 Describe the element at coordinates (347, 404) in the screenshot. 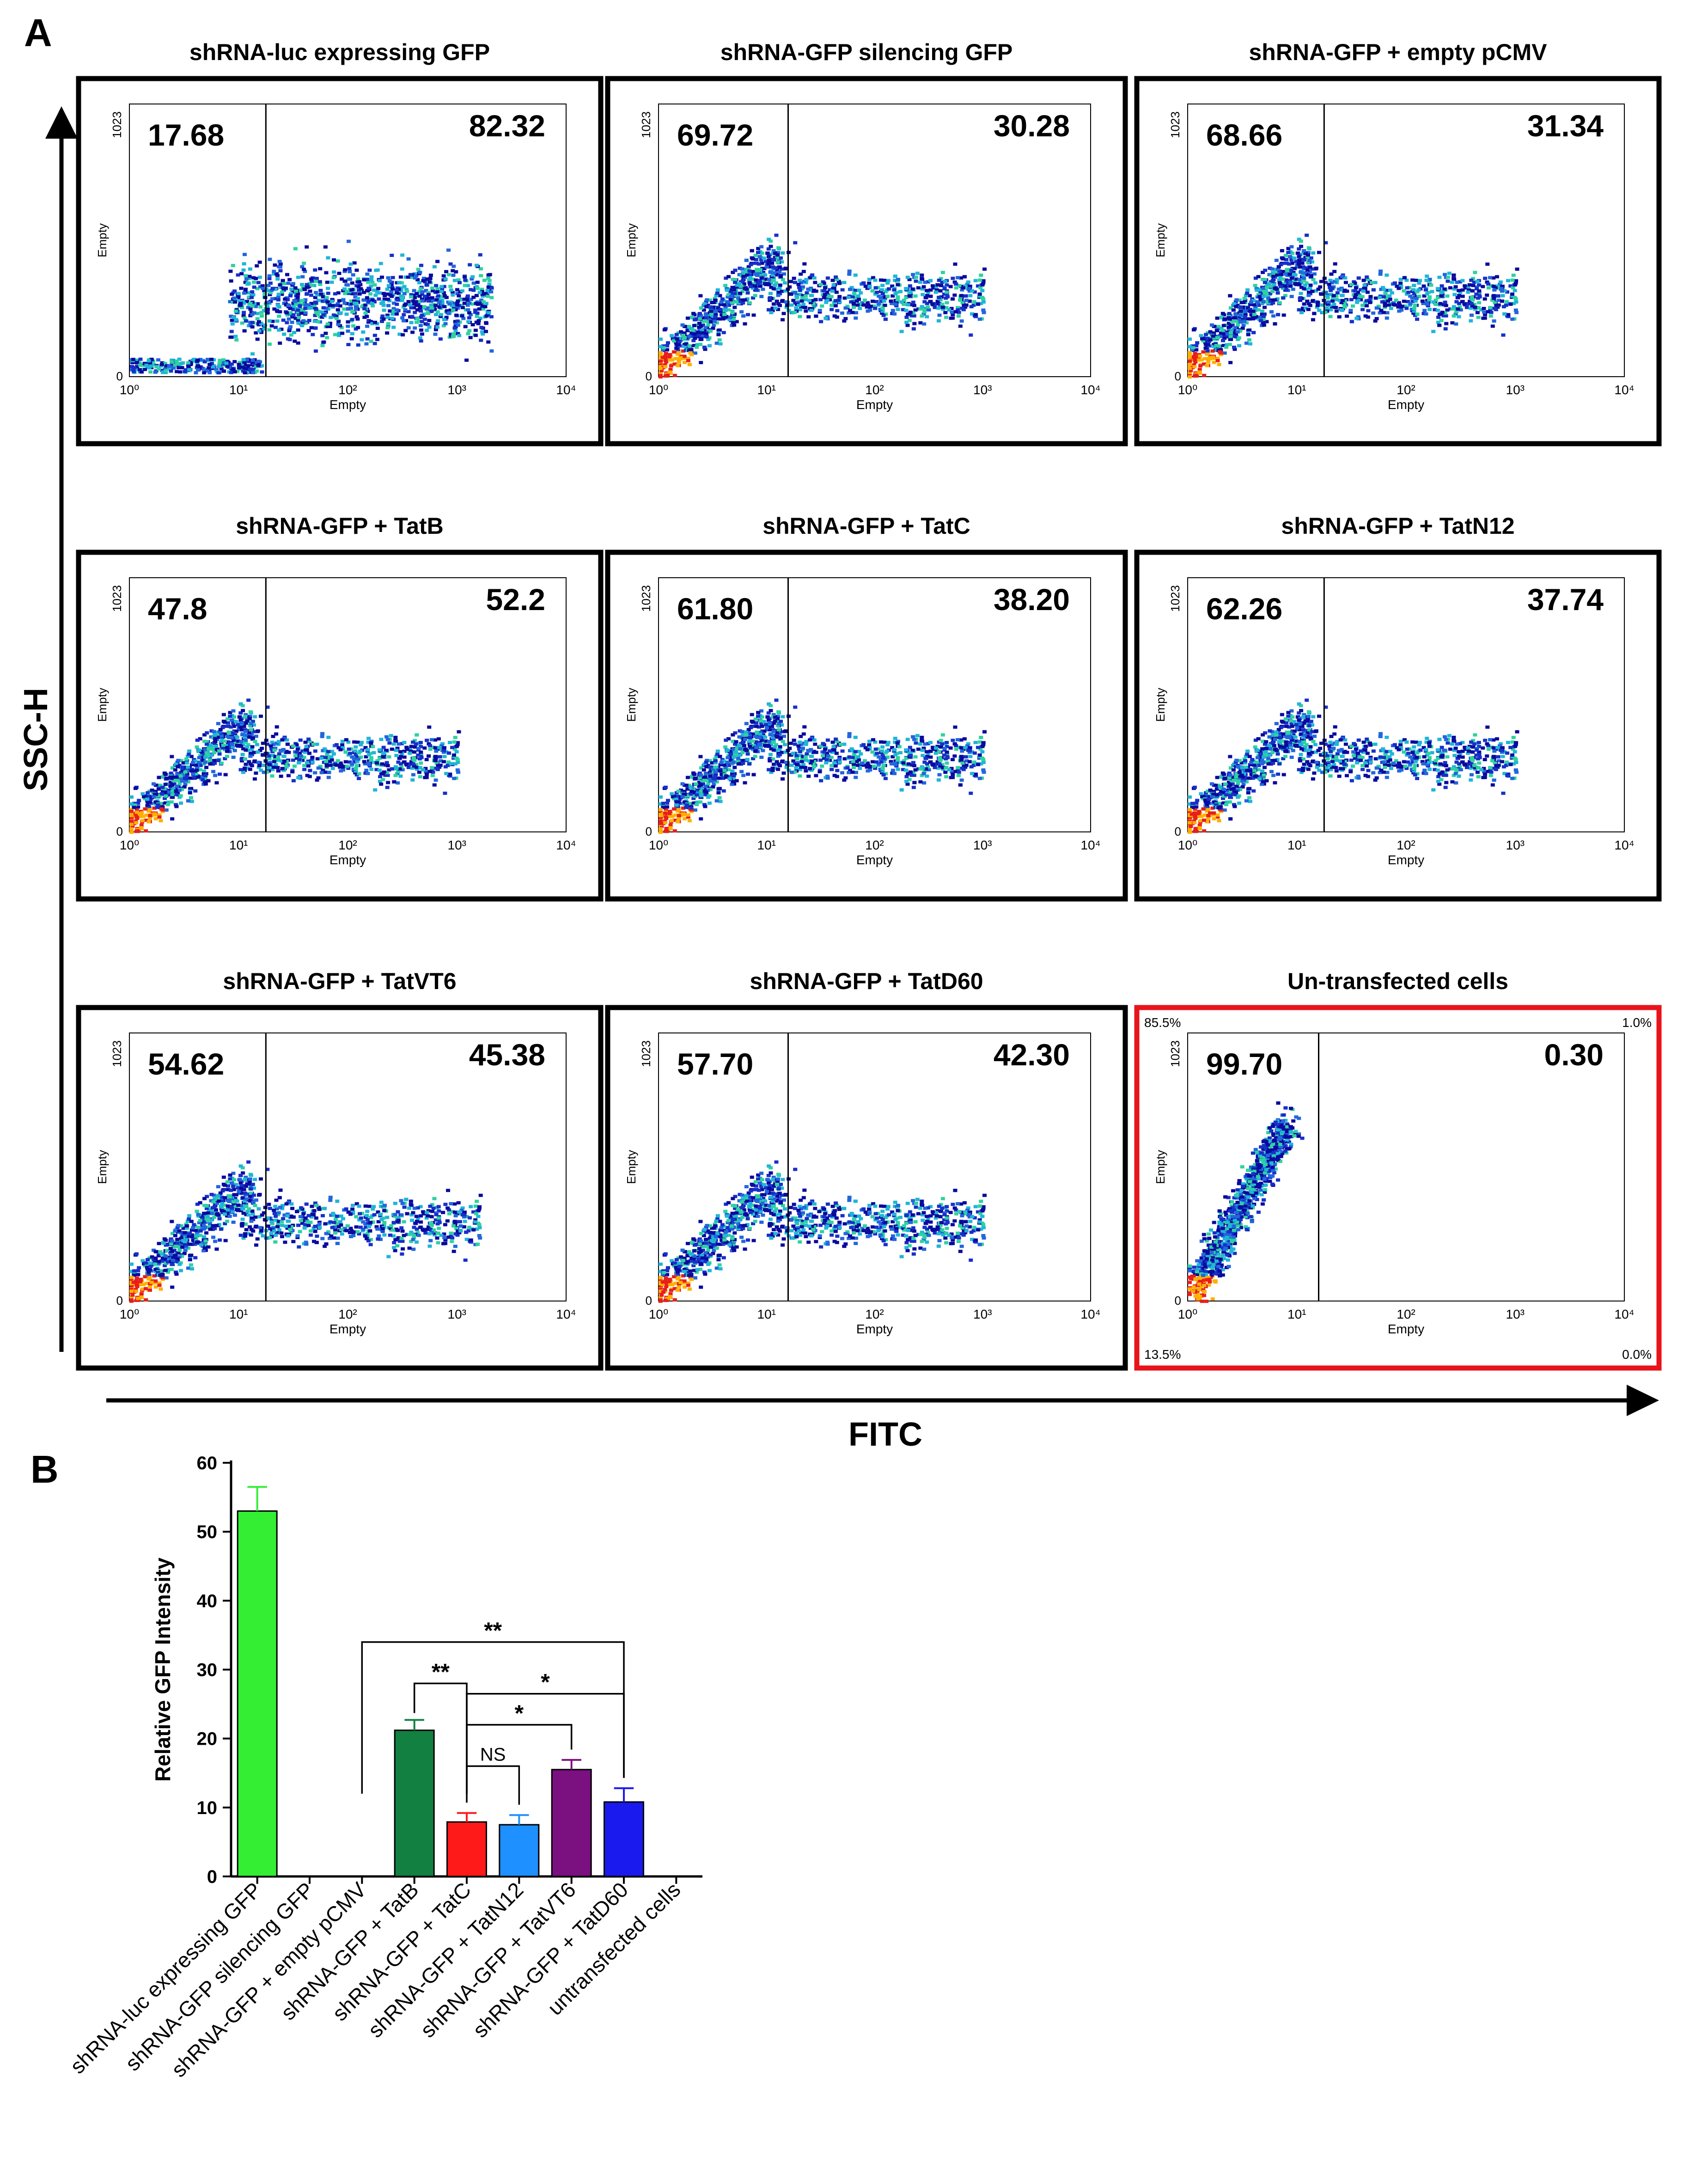

I see `flow-x-axis-label: Empty` at that location.